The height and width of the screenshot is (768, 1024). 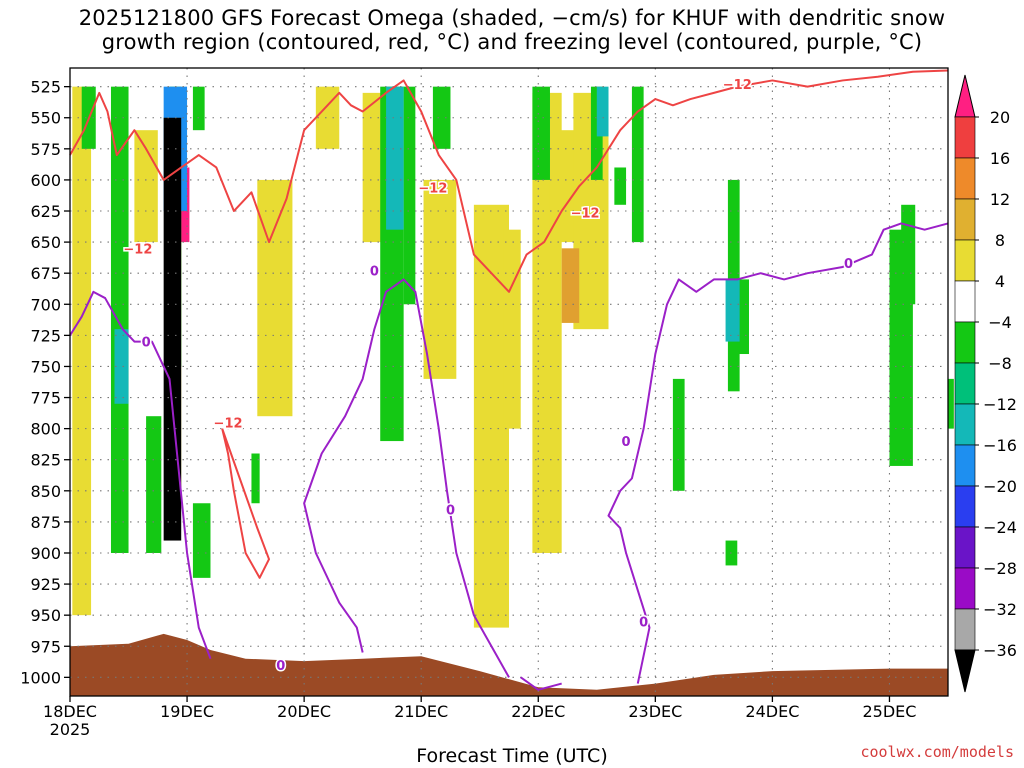 I want to click on site-credit: coolwx.com/models, so click(x=937, y=752).